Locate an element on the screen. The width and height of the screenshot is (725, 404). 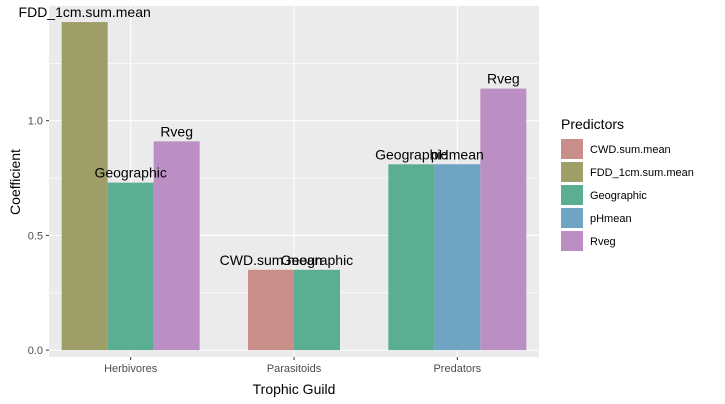
legend-label: CWD.sum.mean is located at coordinates (630, 150).